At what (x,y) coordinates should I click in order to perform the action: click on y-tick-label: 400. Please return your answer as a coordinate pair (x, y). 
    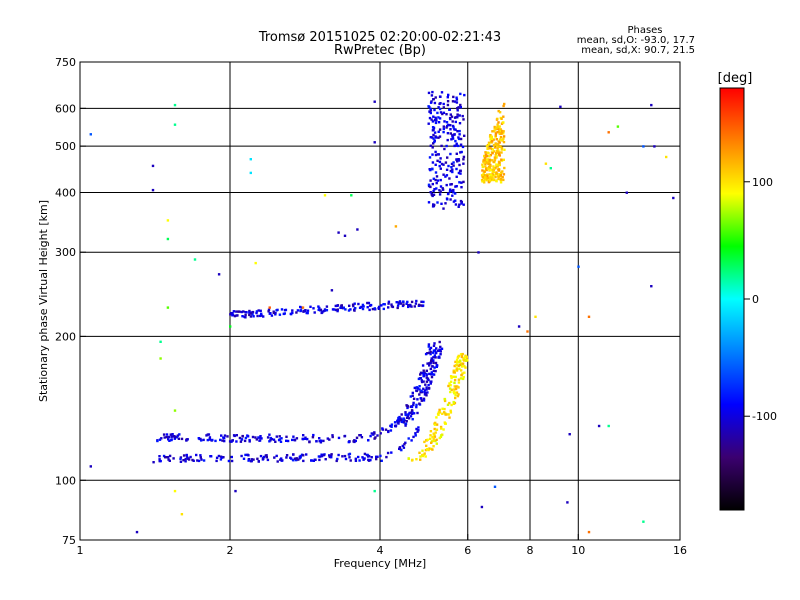
    Looking at the image, I should click on (65, 192).